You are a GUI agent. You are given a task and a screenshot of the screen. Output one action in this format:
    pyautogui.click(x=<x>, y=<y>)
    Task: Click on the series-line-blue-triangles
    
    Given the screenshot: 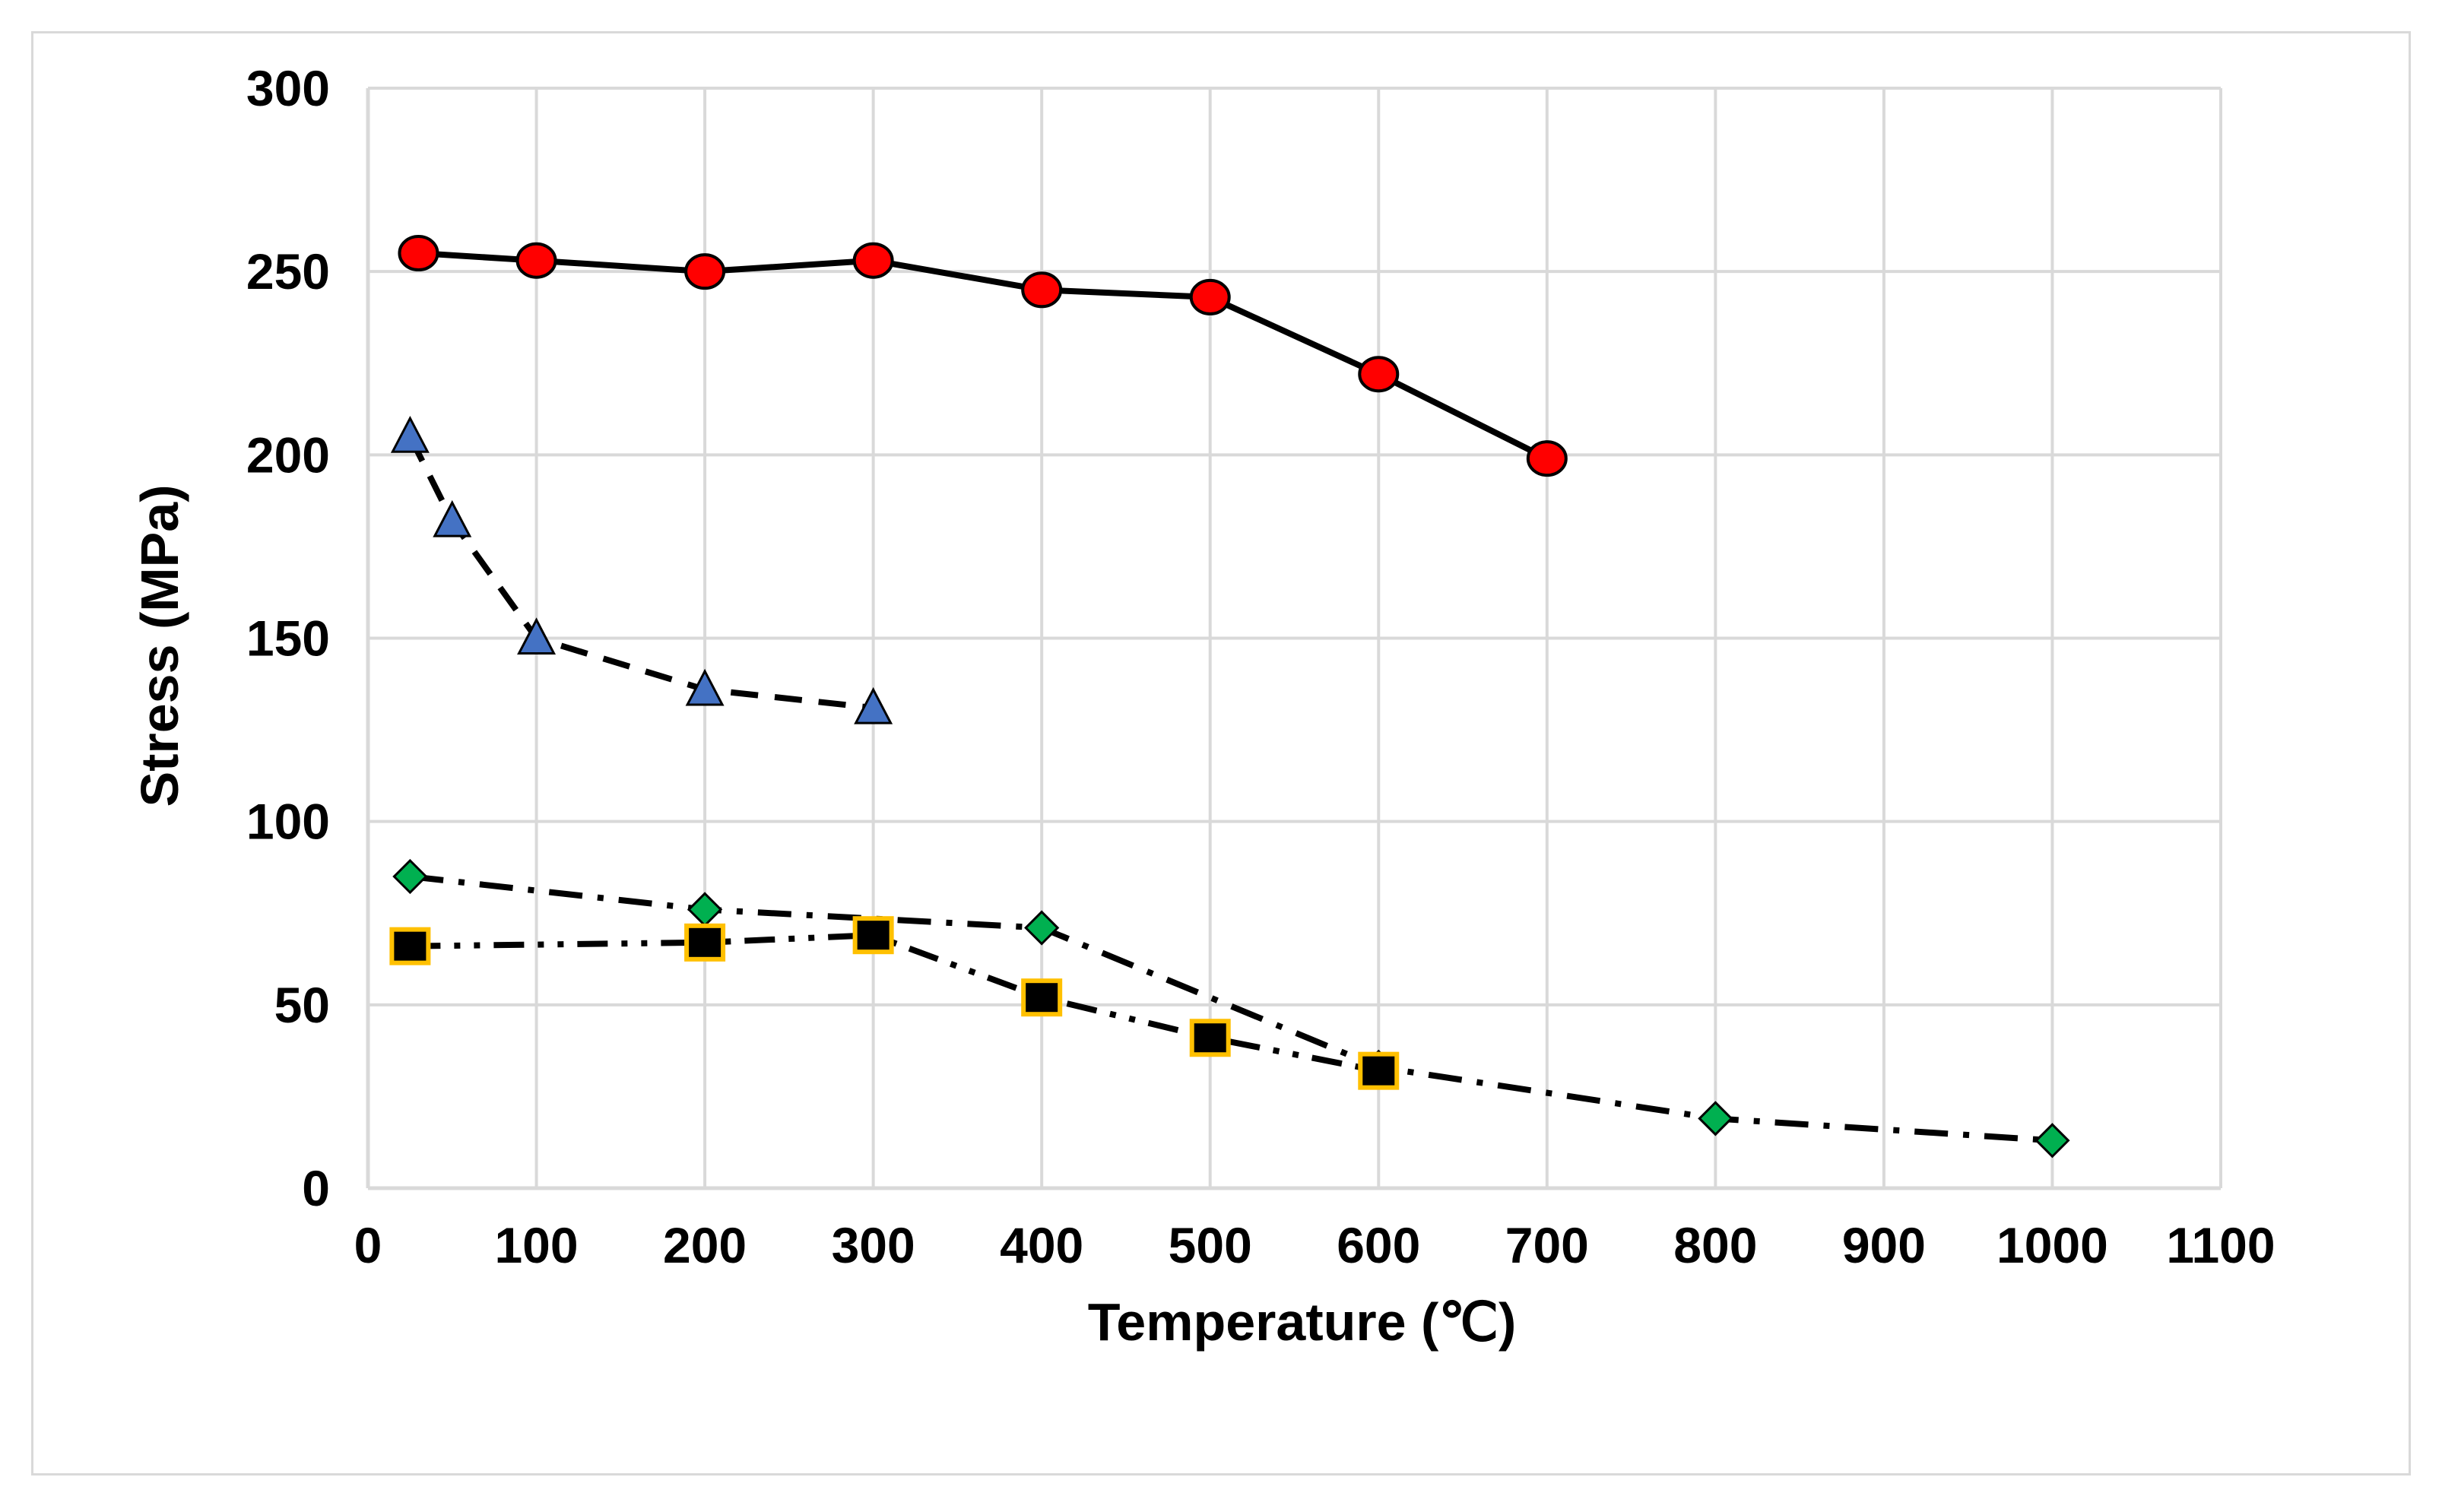 What is the action you would take?
    pyautogui.click(x=640, y=573)
    